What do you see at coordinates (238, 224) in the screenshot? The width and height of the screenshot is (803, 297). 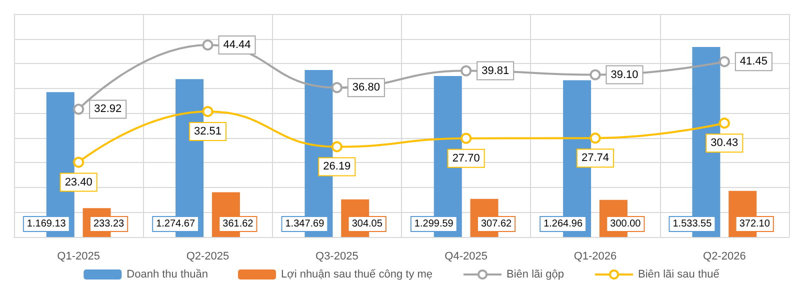 I see `data-label: 361.62` at bounding box center [238, 224].